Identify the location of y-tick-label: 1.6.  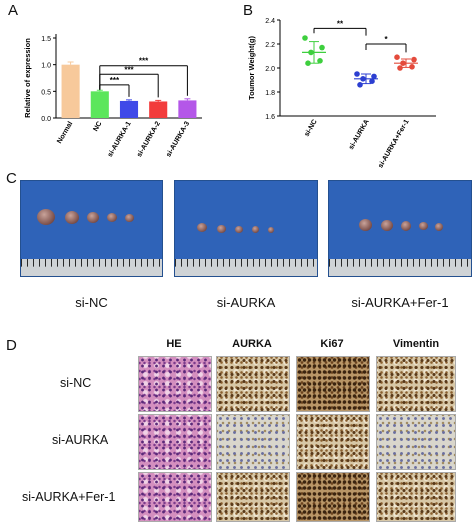
(270, 117).